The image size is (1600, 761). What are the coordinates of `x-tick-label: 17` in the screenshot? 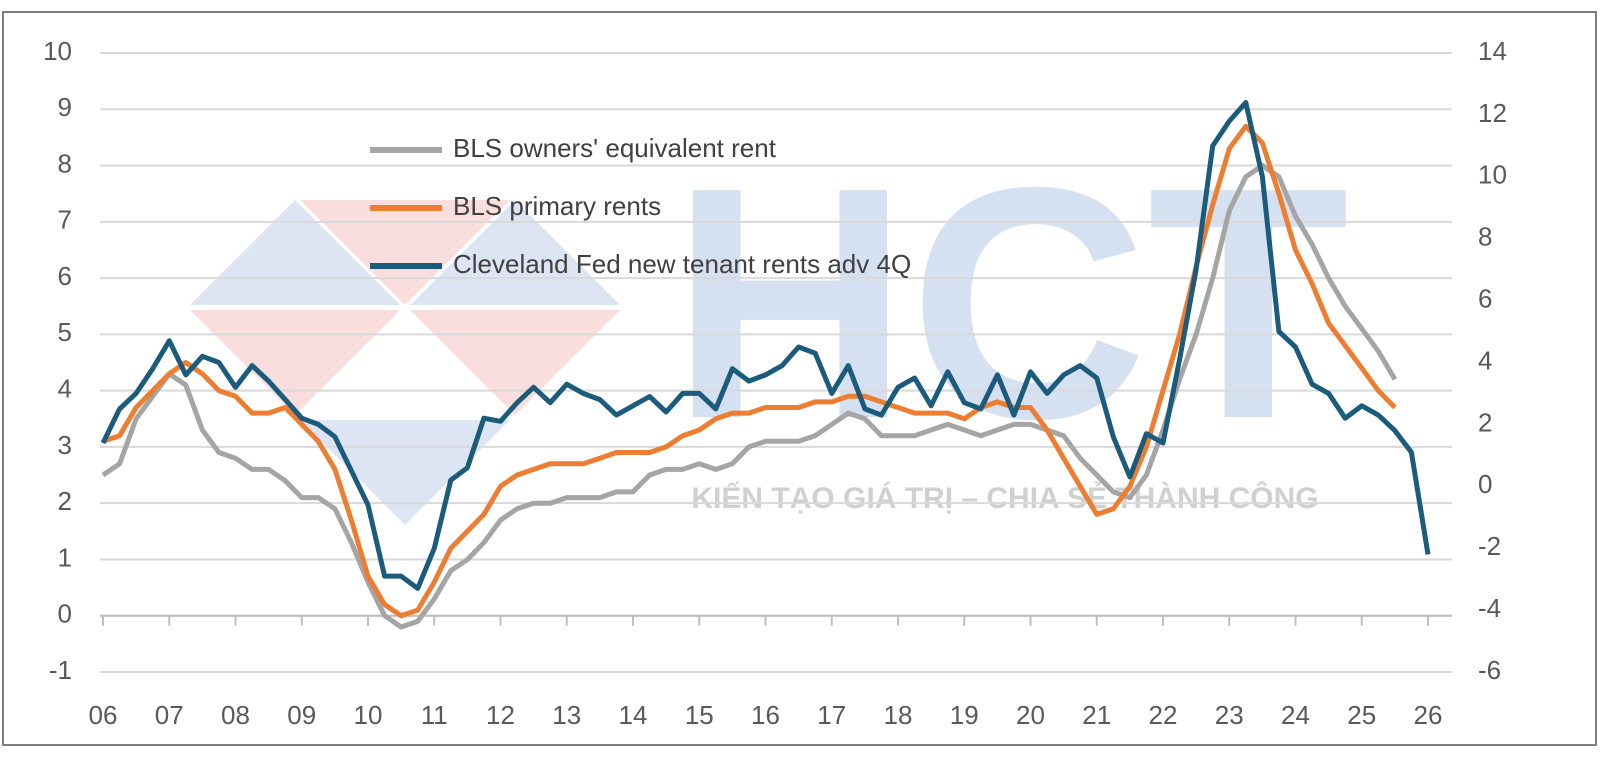 It's located at (831, 715).